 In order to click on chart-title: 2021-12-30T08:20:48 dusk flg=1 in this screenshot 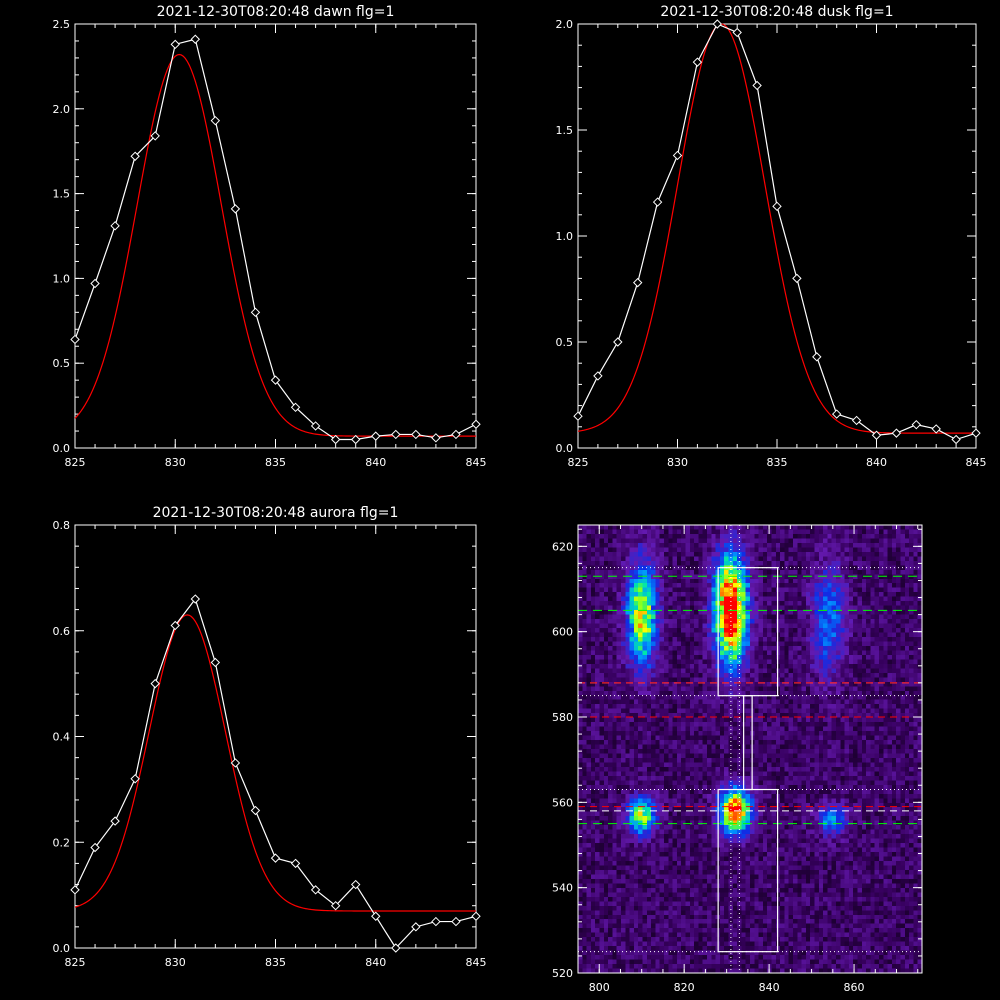, I will do `click(776, 12)`.